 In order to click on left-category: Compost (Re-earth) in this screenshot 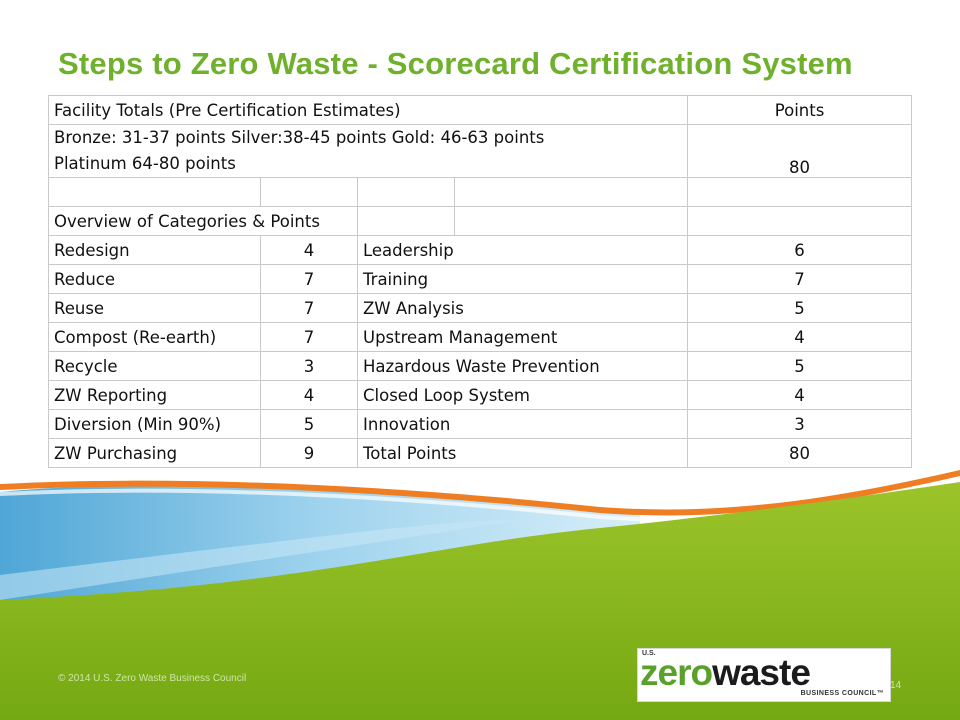, I will do `click(154, 337)`.